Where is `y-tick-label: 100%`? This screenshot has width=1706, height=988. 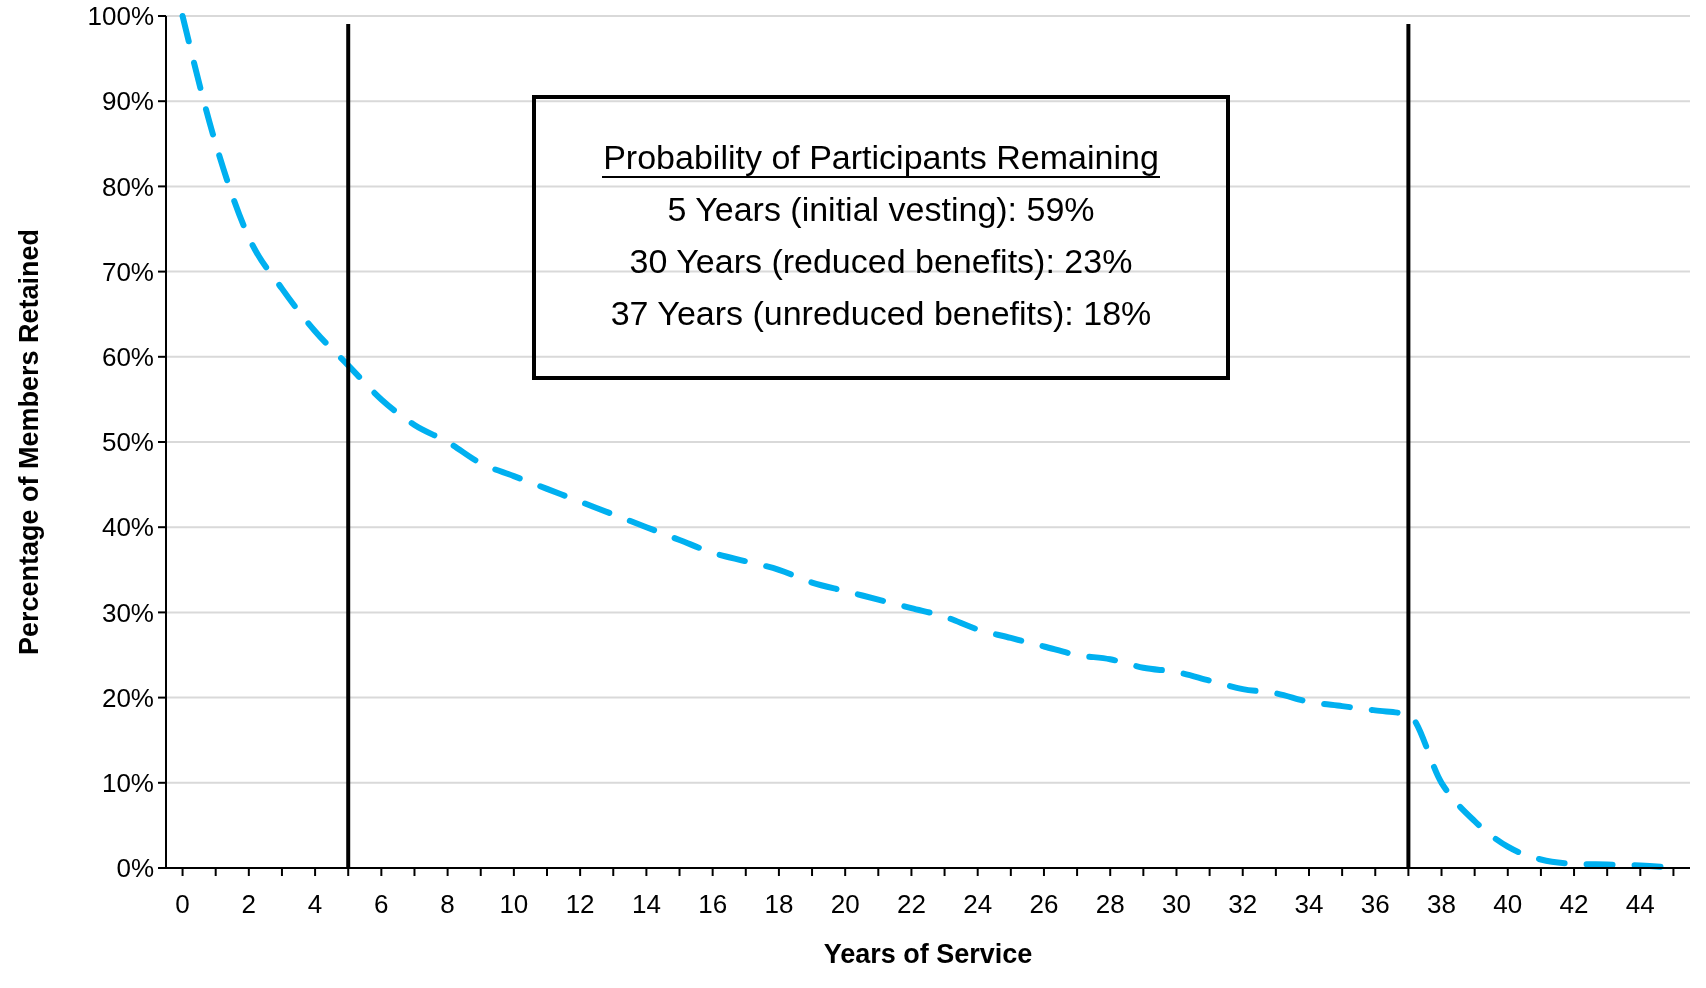
y-tick-label: 100% is located at coordinates (120, 16).